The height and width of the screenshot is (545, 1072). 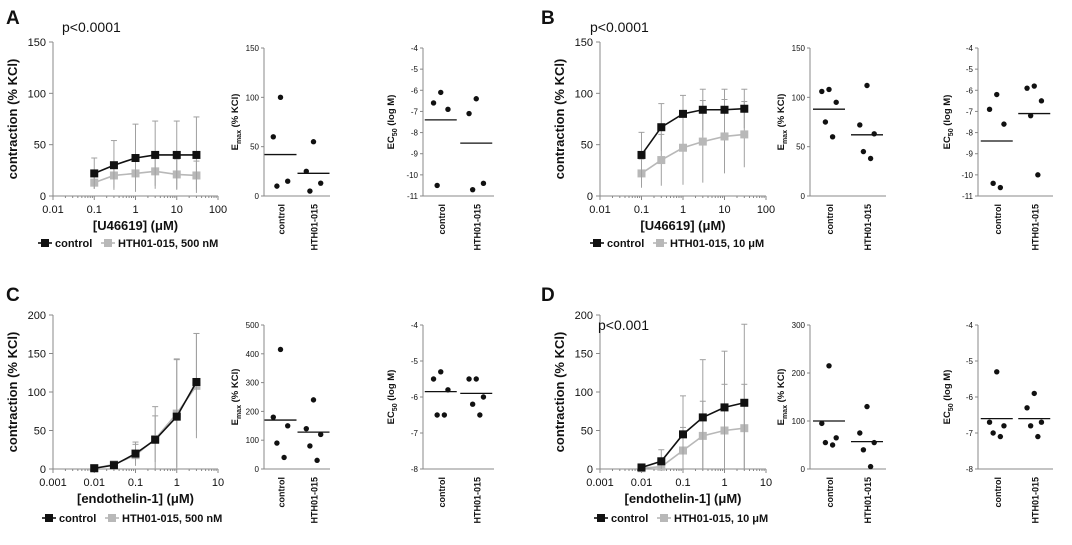 What do you see at coordinates (623, 325) in the screenshot?
I see `p-value: p<0.001` at bounding box center [623, 325].